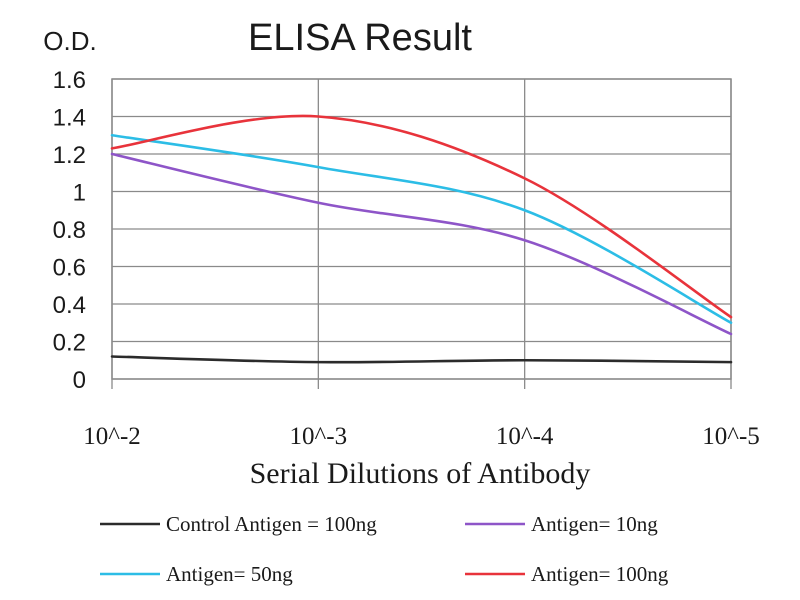 The image size is (800, 600). What do you see at coordinates (319, 436) in the screenshot?
I see `x-tick-label: 10^-3` at bounding box center [319, 436].